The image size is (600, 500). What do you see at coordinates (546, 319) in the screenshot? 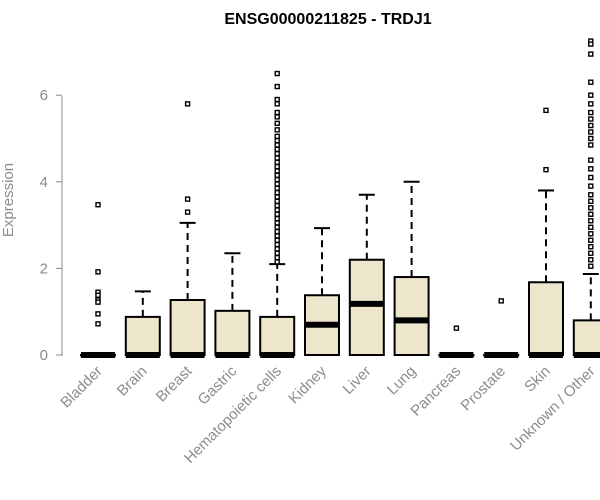
I see `box-skin` at bounding box center [546, 319].